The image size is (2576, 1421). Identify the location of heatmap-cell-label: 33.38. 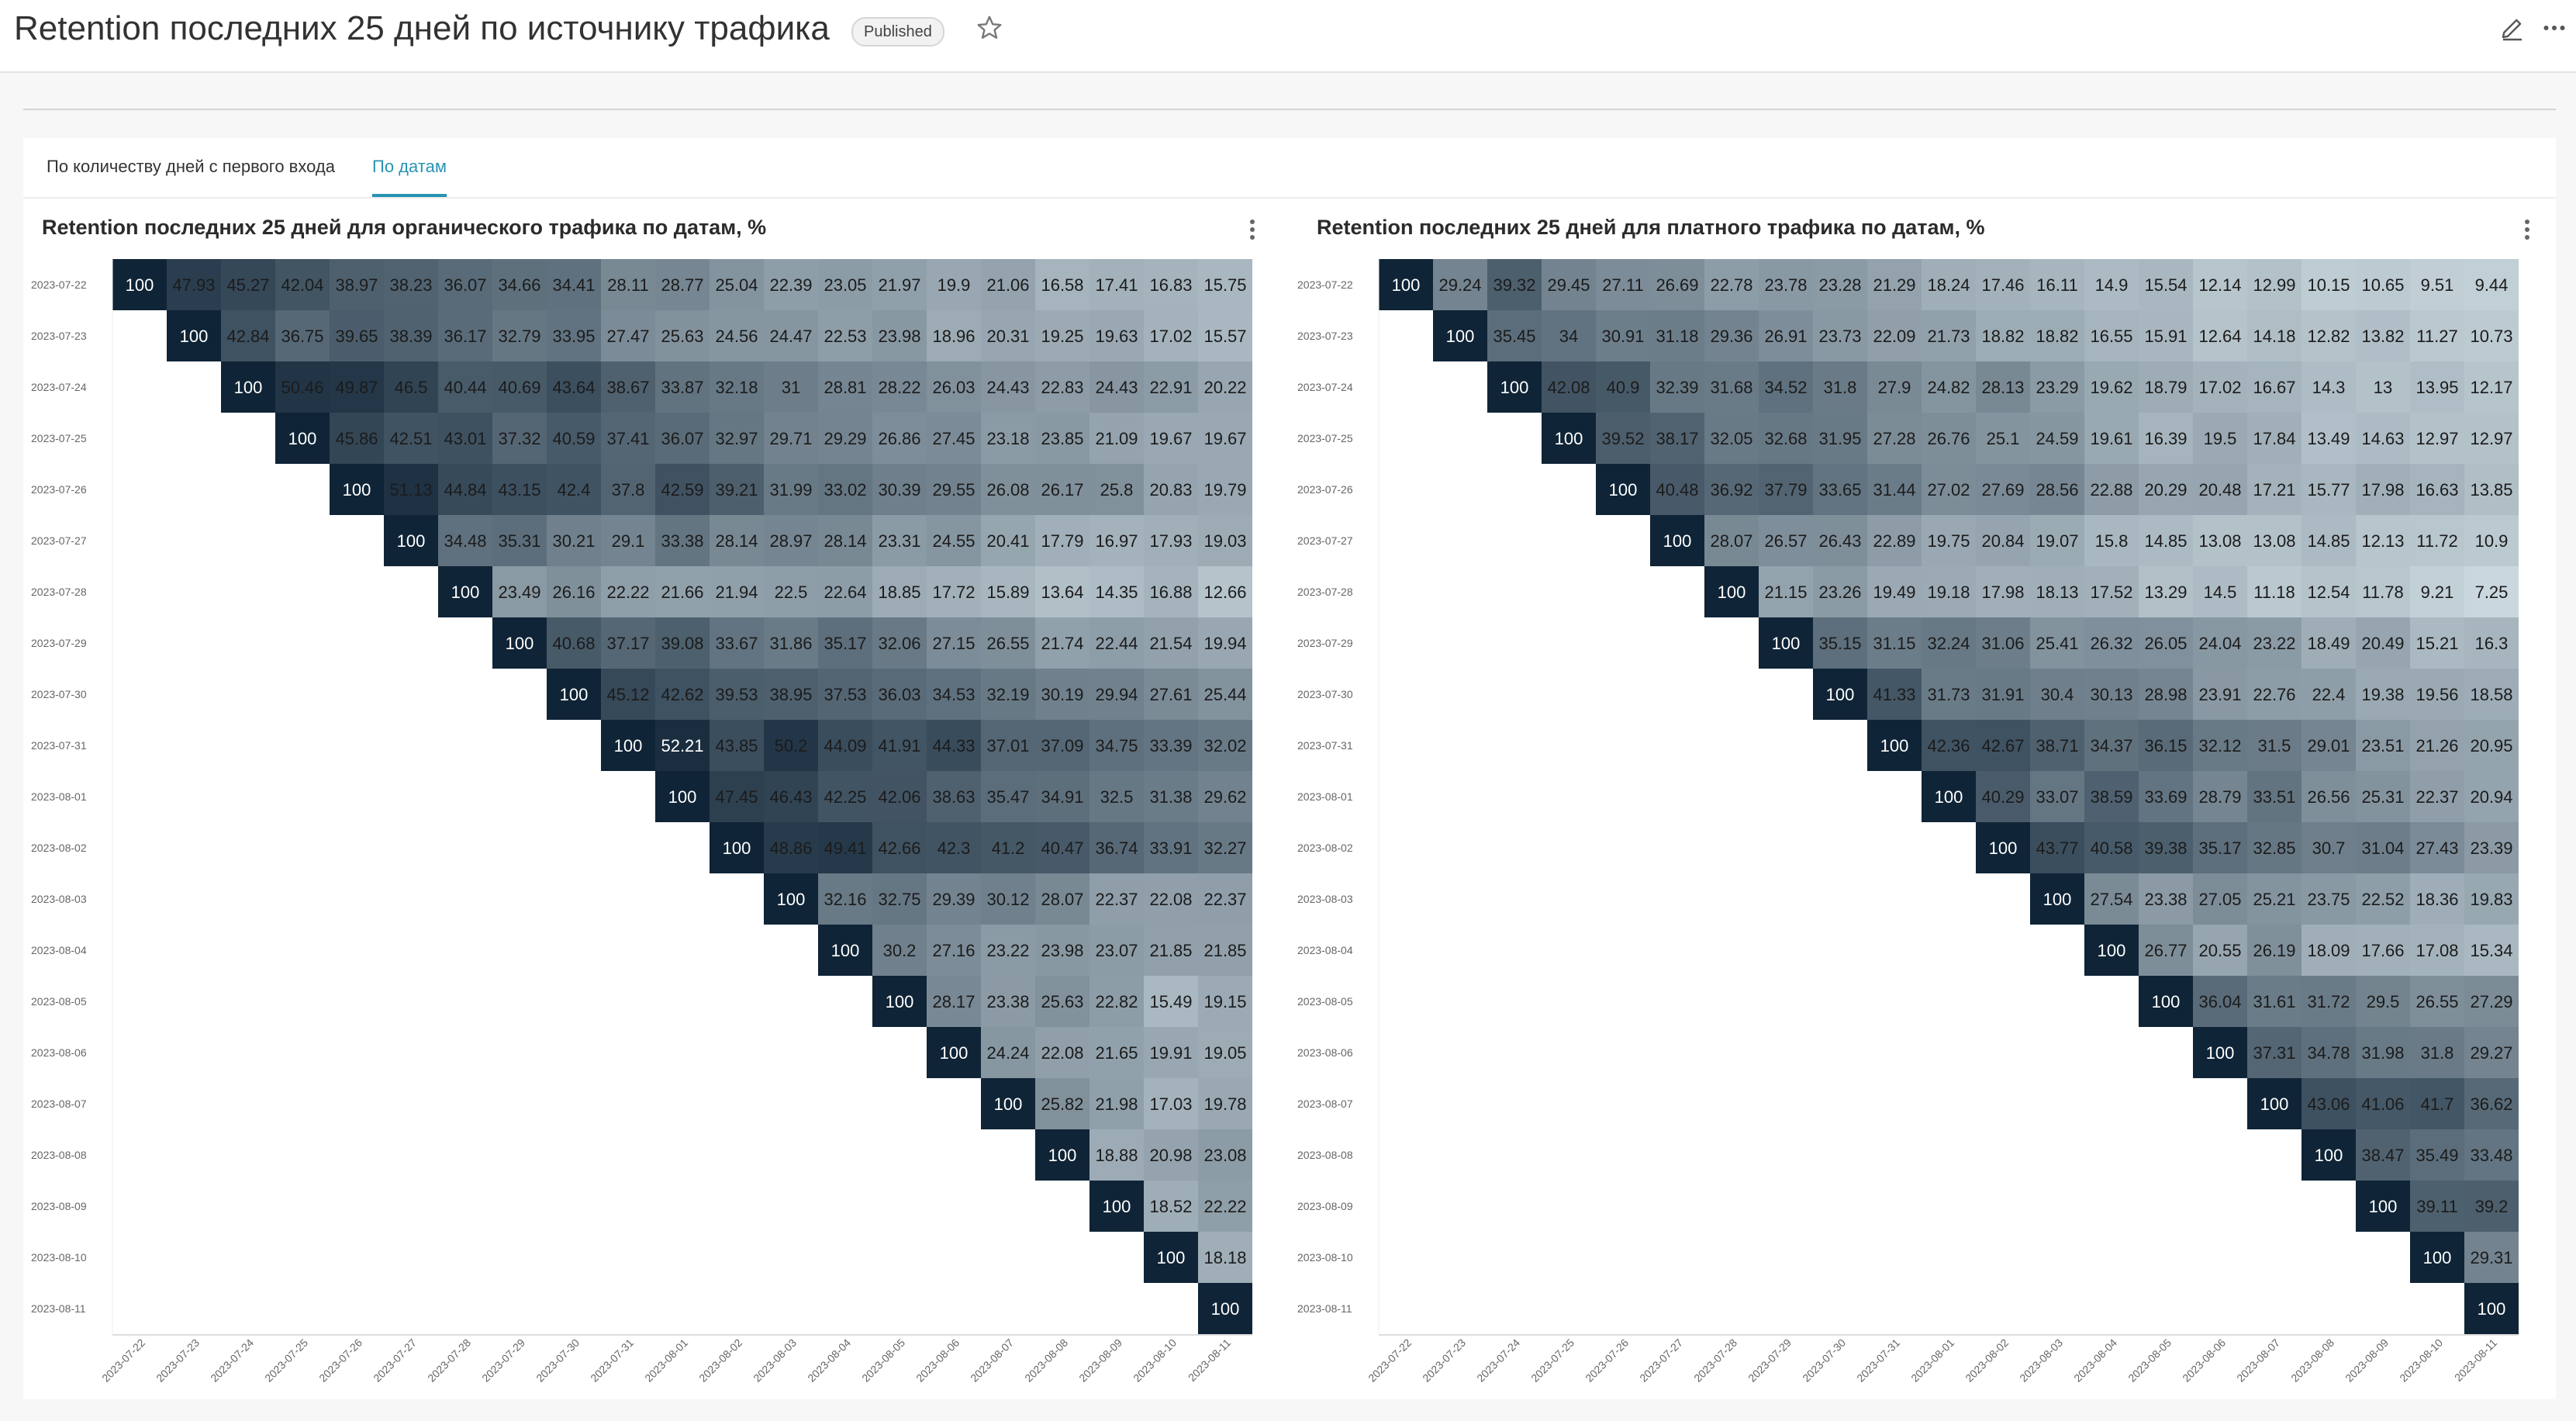
(682, 541).